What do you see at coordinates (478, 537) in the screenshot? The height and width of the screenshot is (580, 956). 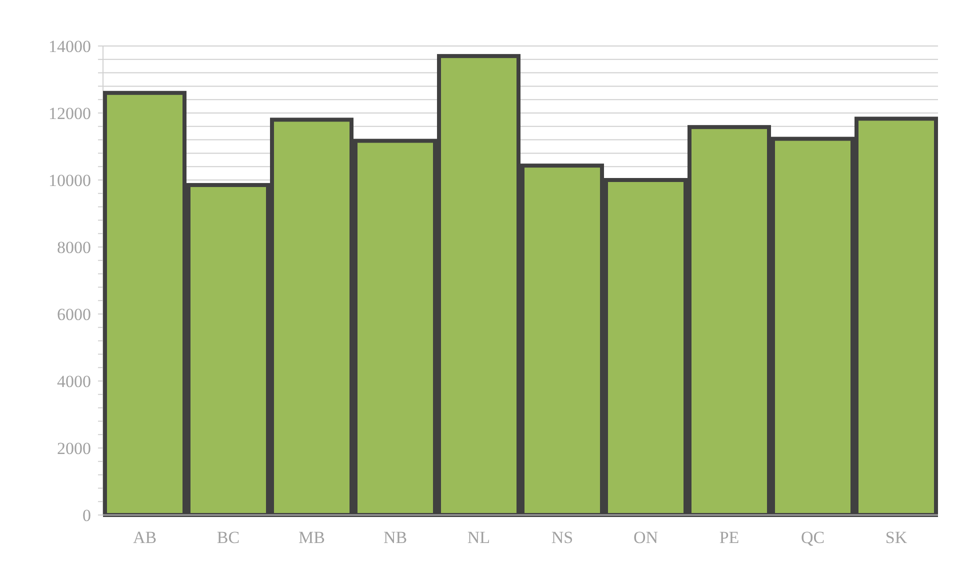 I see `x-tick-label: NL` at bounding box center [478, 537].